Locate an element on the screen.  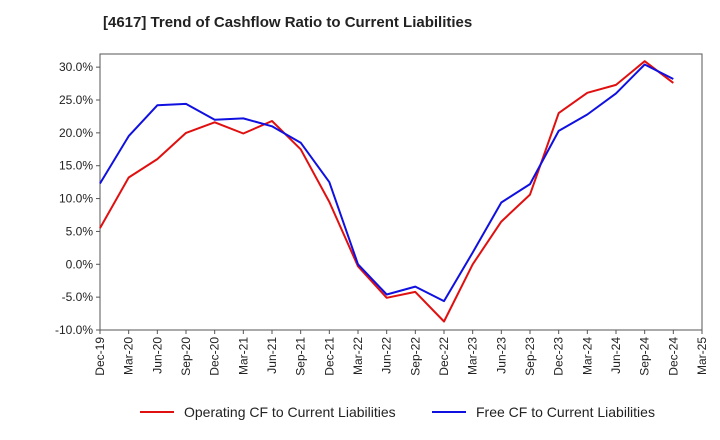
x-tick-label: Sep-20 is located at coordinates (186, 356).